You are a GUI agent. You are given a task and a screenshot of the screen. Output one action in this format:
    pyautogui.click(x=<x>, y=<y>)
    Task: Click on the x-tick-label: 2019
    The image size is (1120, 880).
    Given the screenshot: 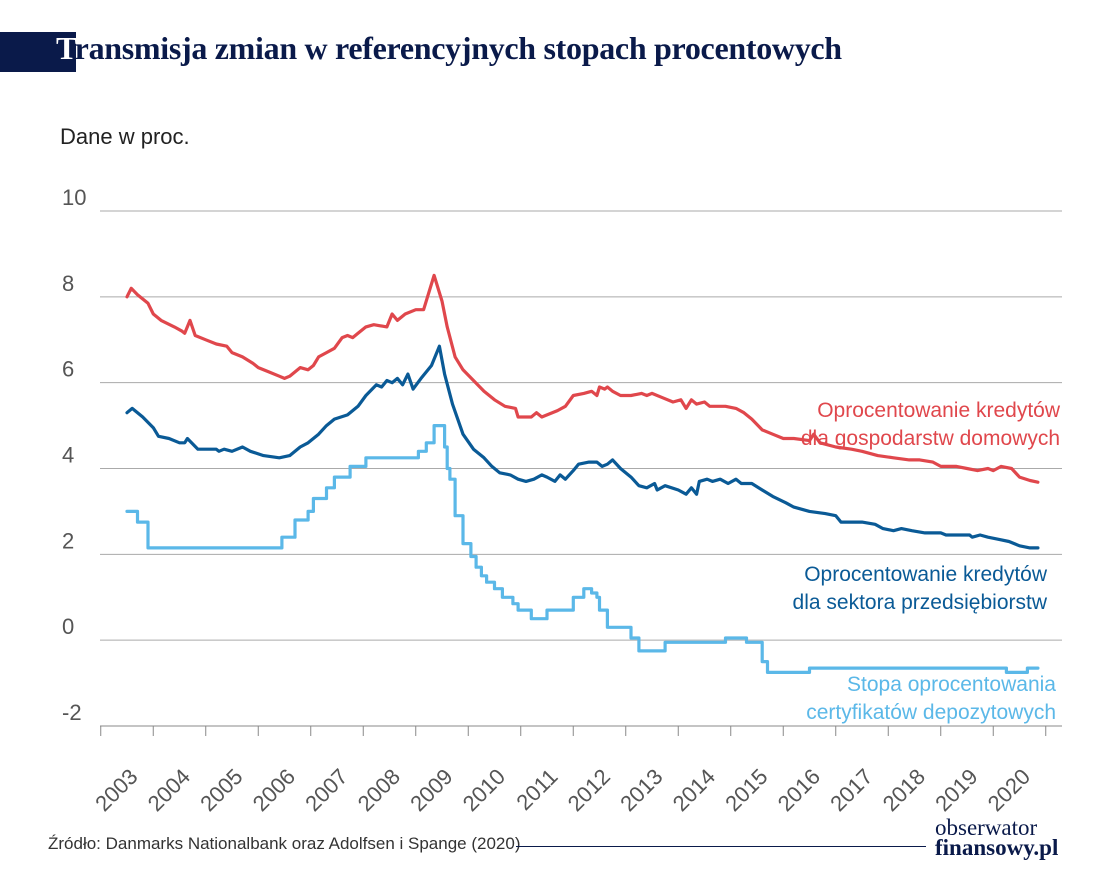 What is the action you would take?
    pyautogui.click(x=956, y=790)
    